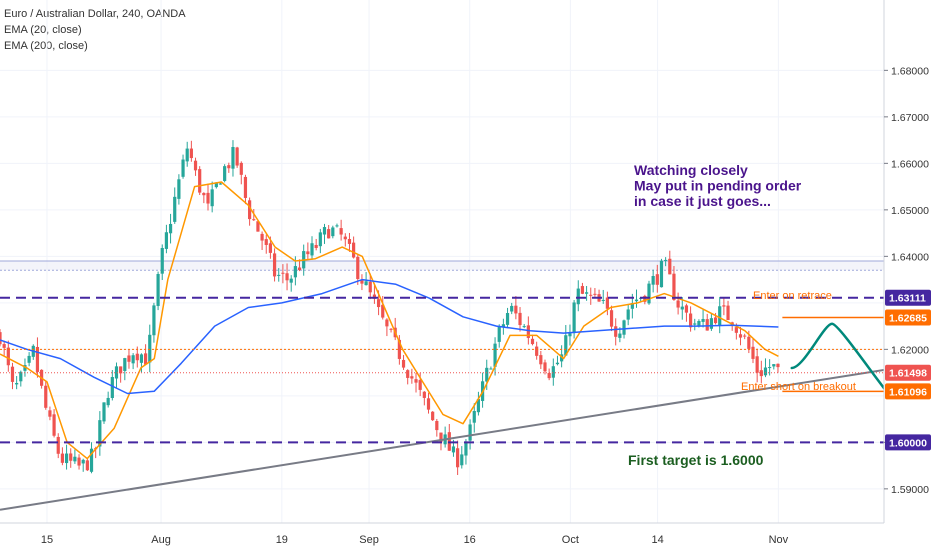 The width and height of the screenshot is (932, 550). What do you see at coordinates (908, 317) in the screenshot?
I see `axis-label-bg-1.62685` at bounding box center [908, 317].